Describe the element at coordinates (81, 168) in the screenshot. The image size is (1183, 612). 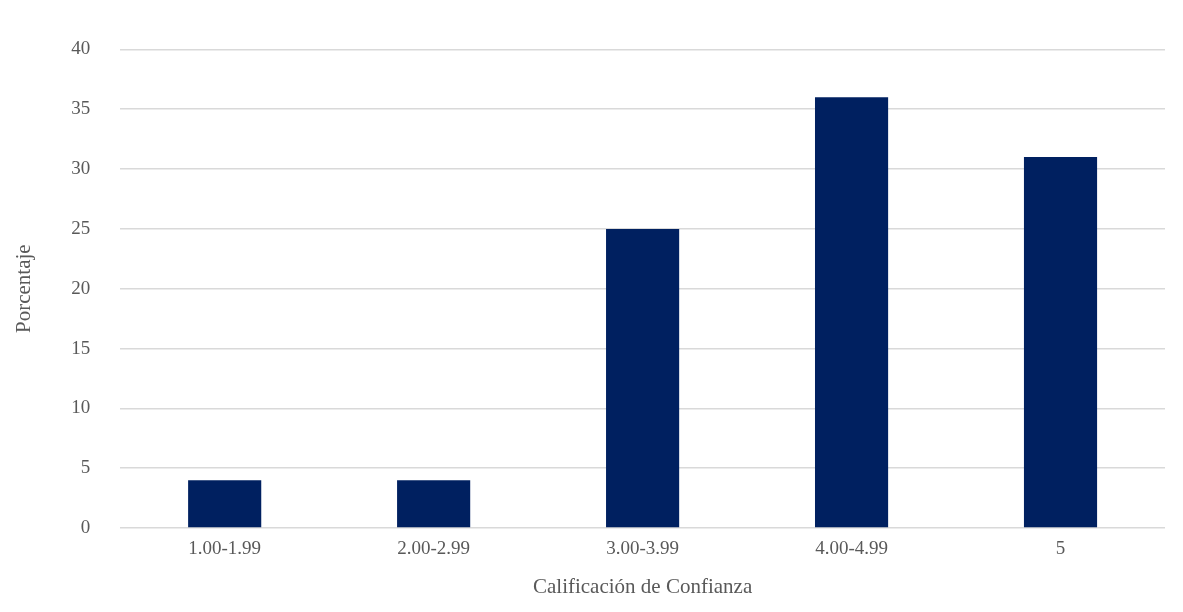
I see `y-tick-label: 30` at that location.